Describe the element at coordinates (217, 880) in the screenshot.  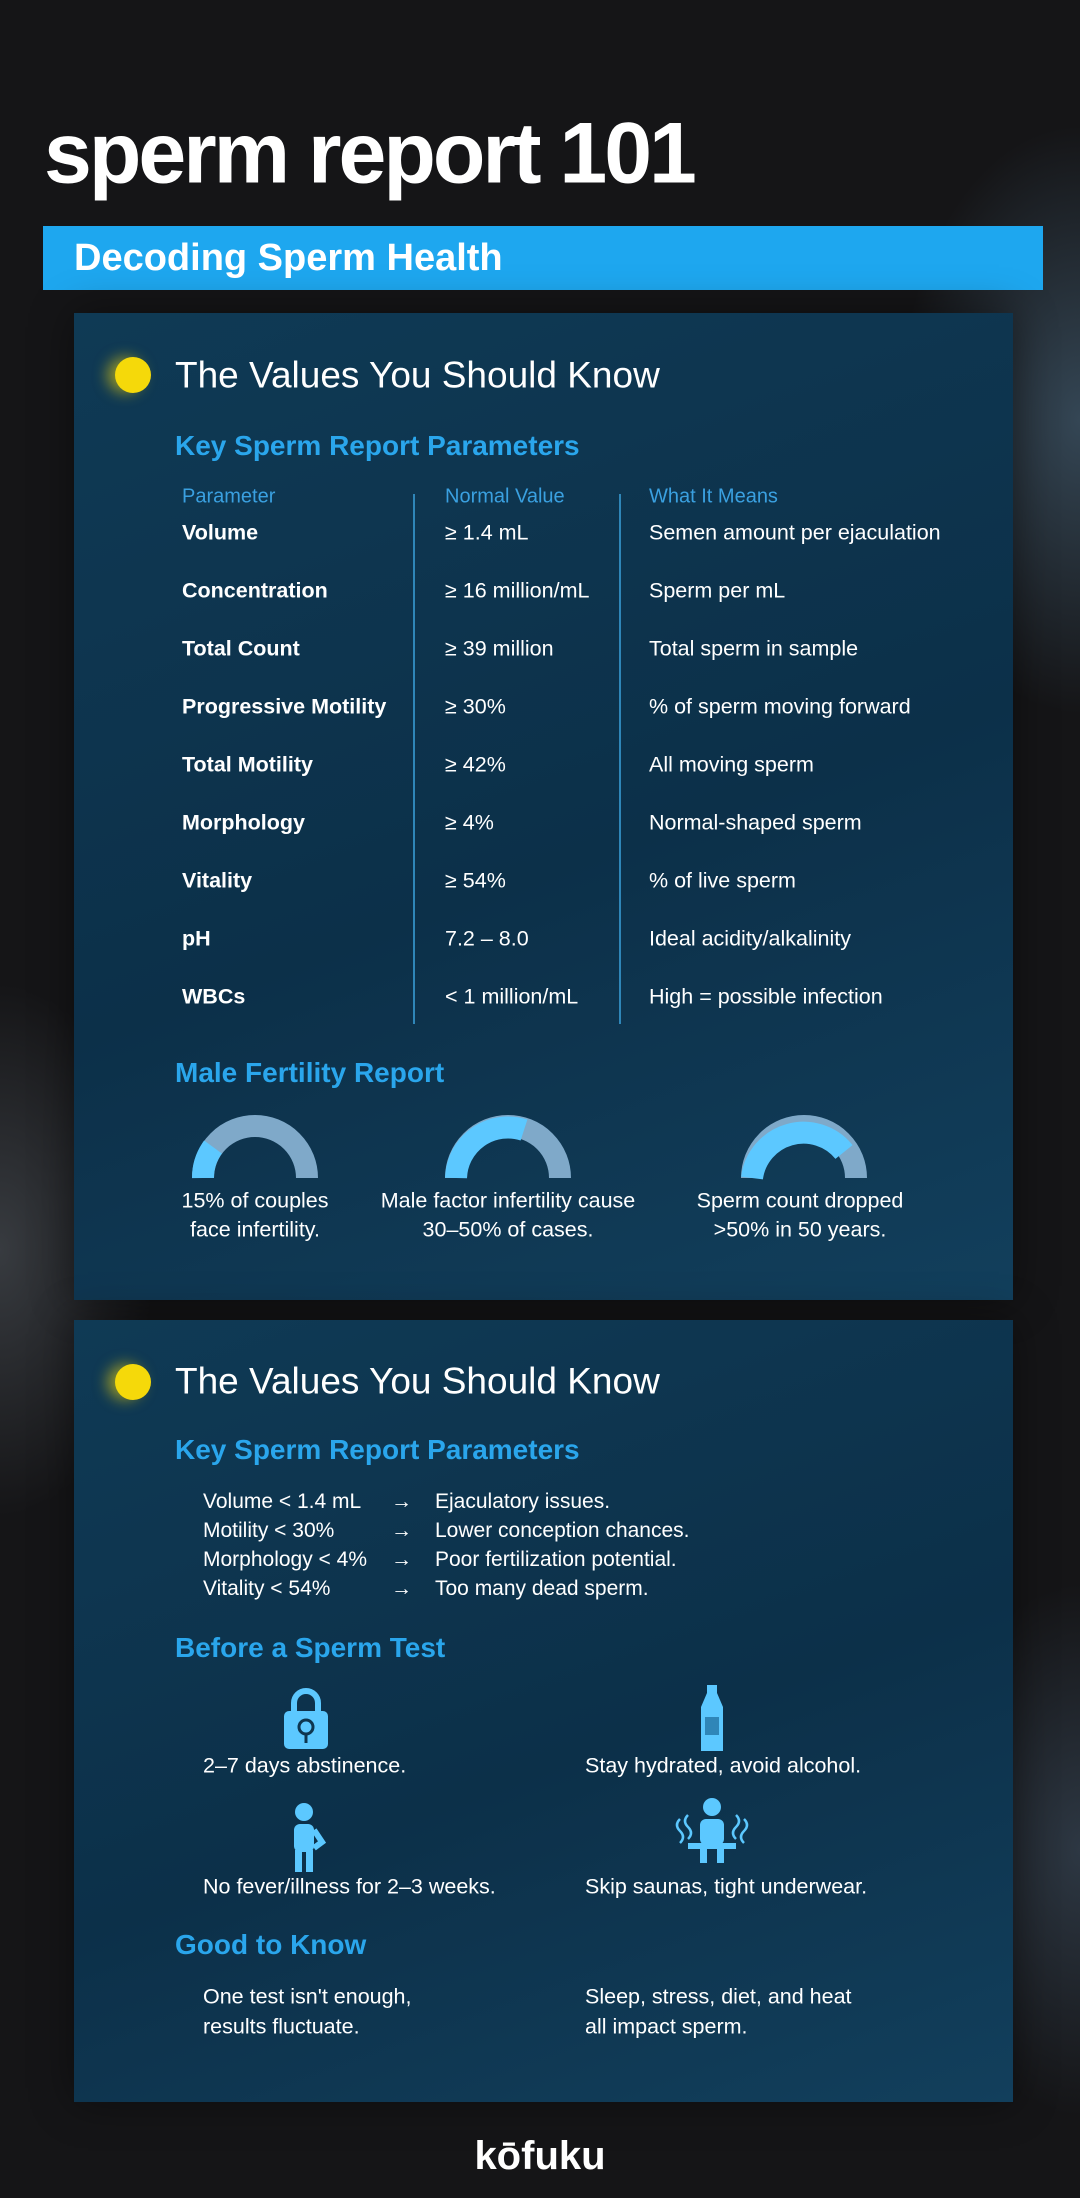
I see `parameter: Vitality` at that location.